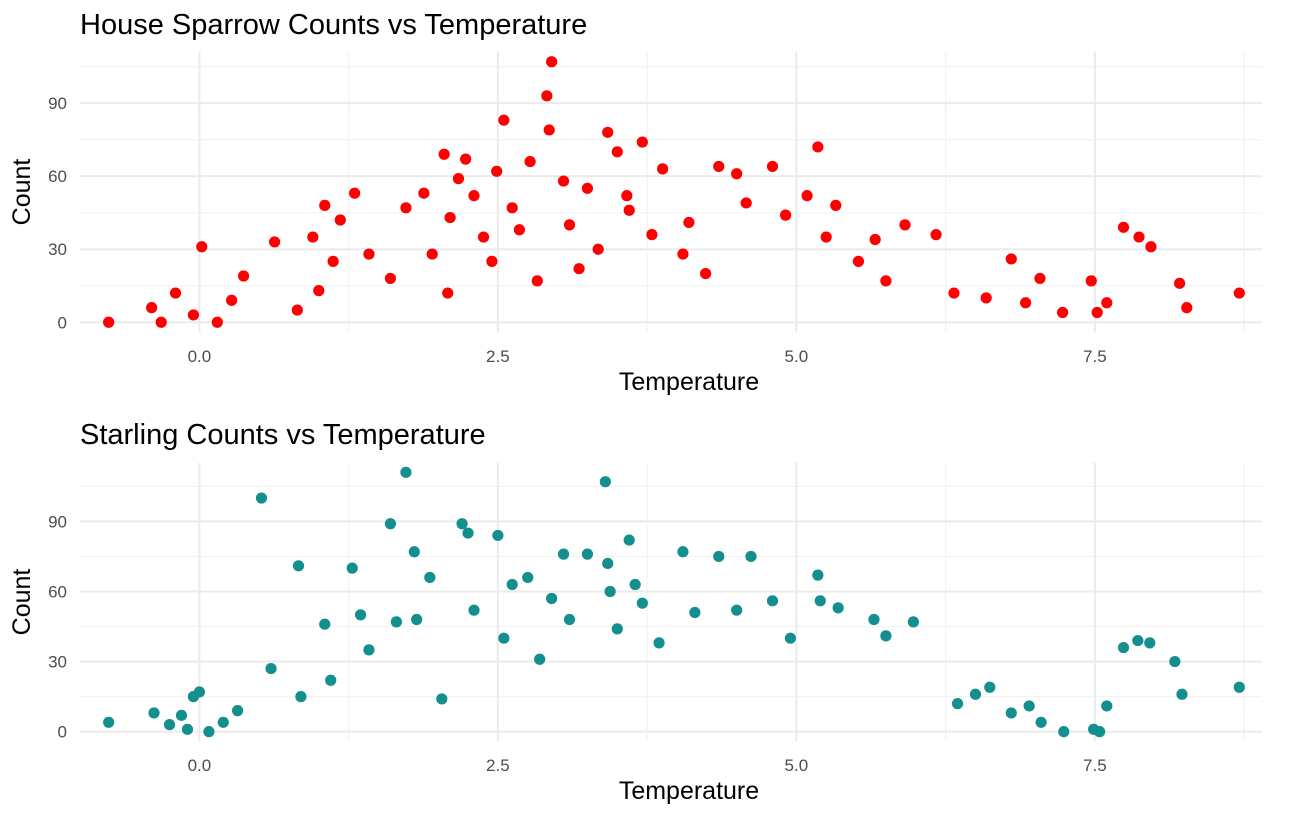  Describe the element at coordinates (498, 356) in the screenshot. I see `x-tick-label: 2.5` at that location.